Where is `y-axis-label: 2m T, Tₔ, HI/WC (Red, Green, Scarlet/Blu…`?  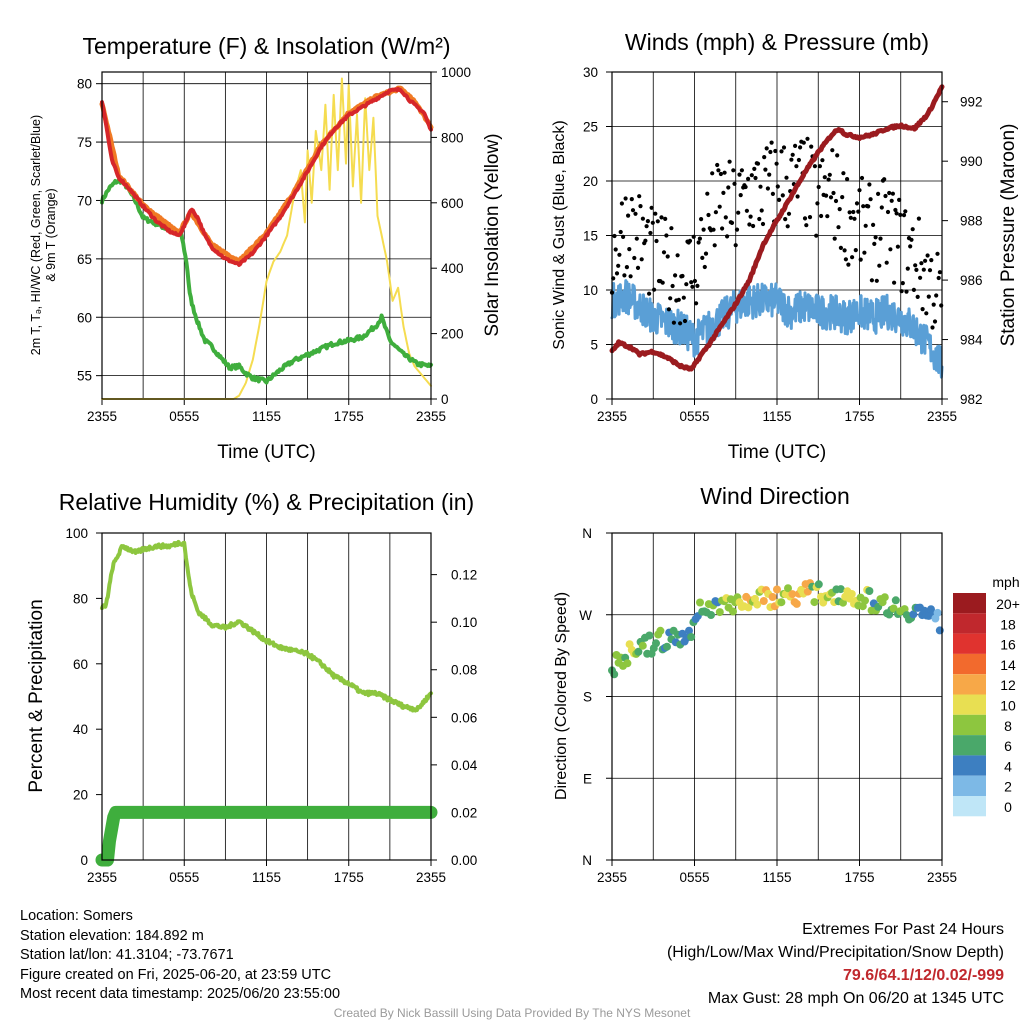
y-axis-label: 2m T, Tₔ, HI/WC (Red, Green, Scarlet/Blu… is located at coordinates (36, 235).